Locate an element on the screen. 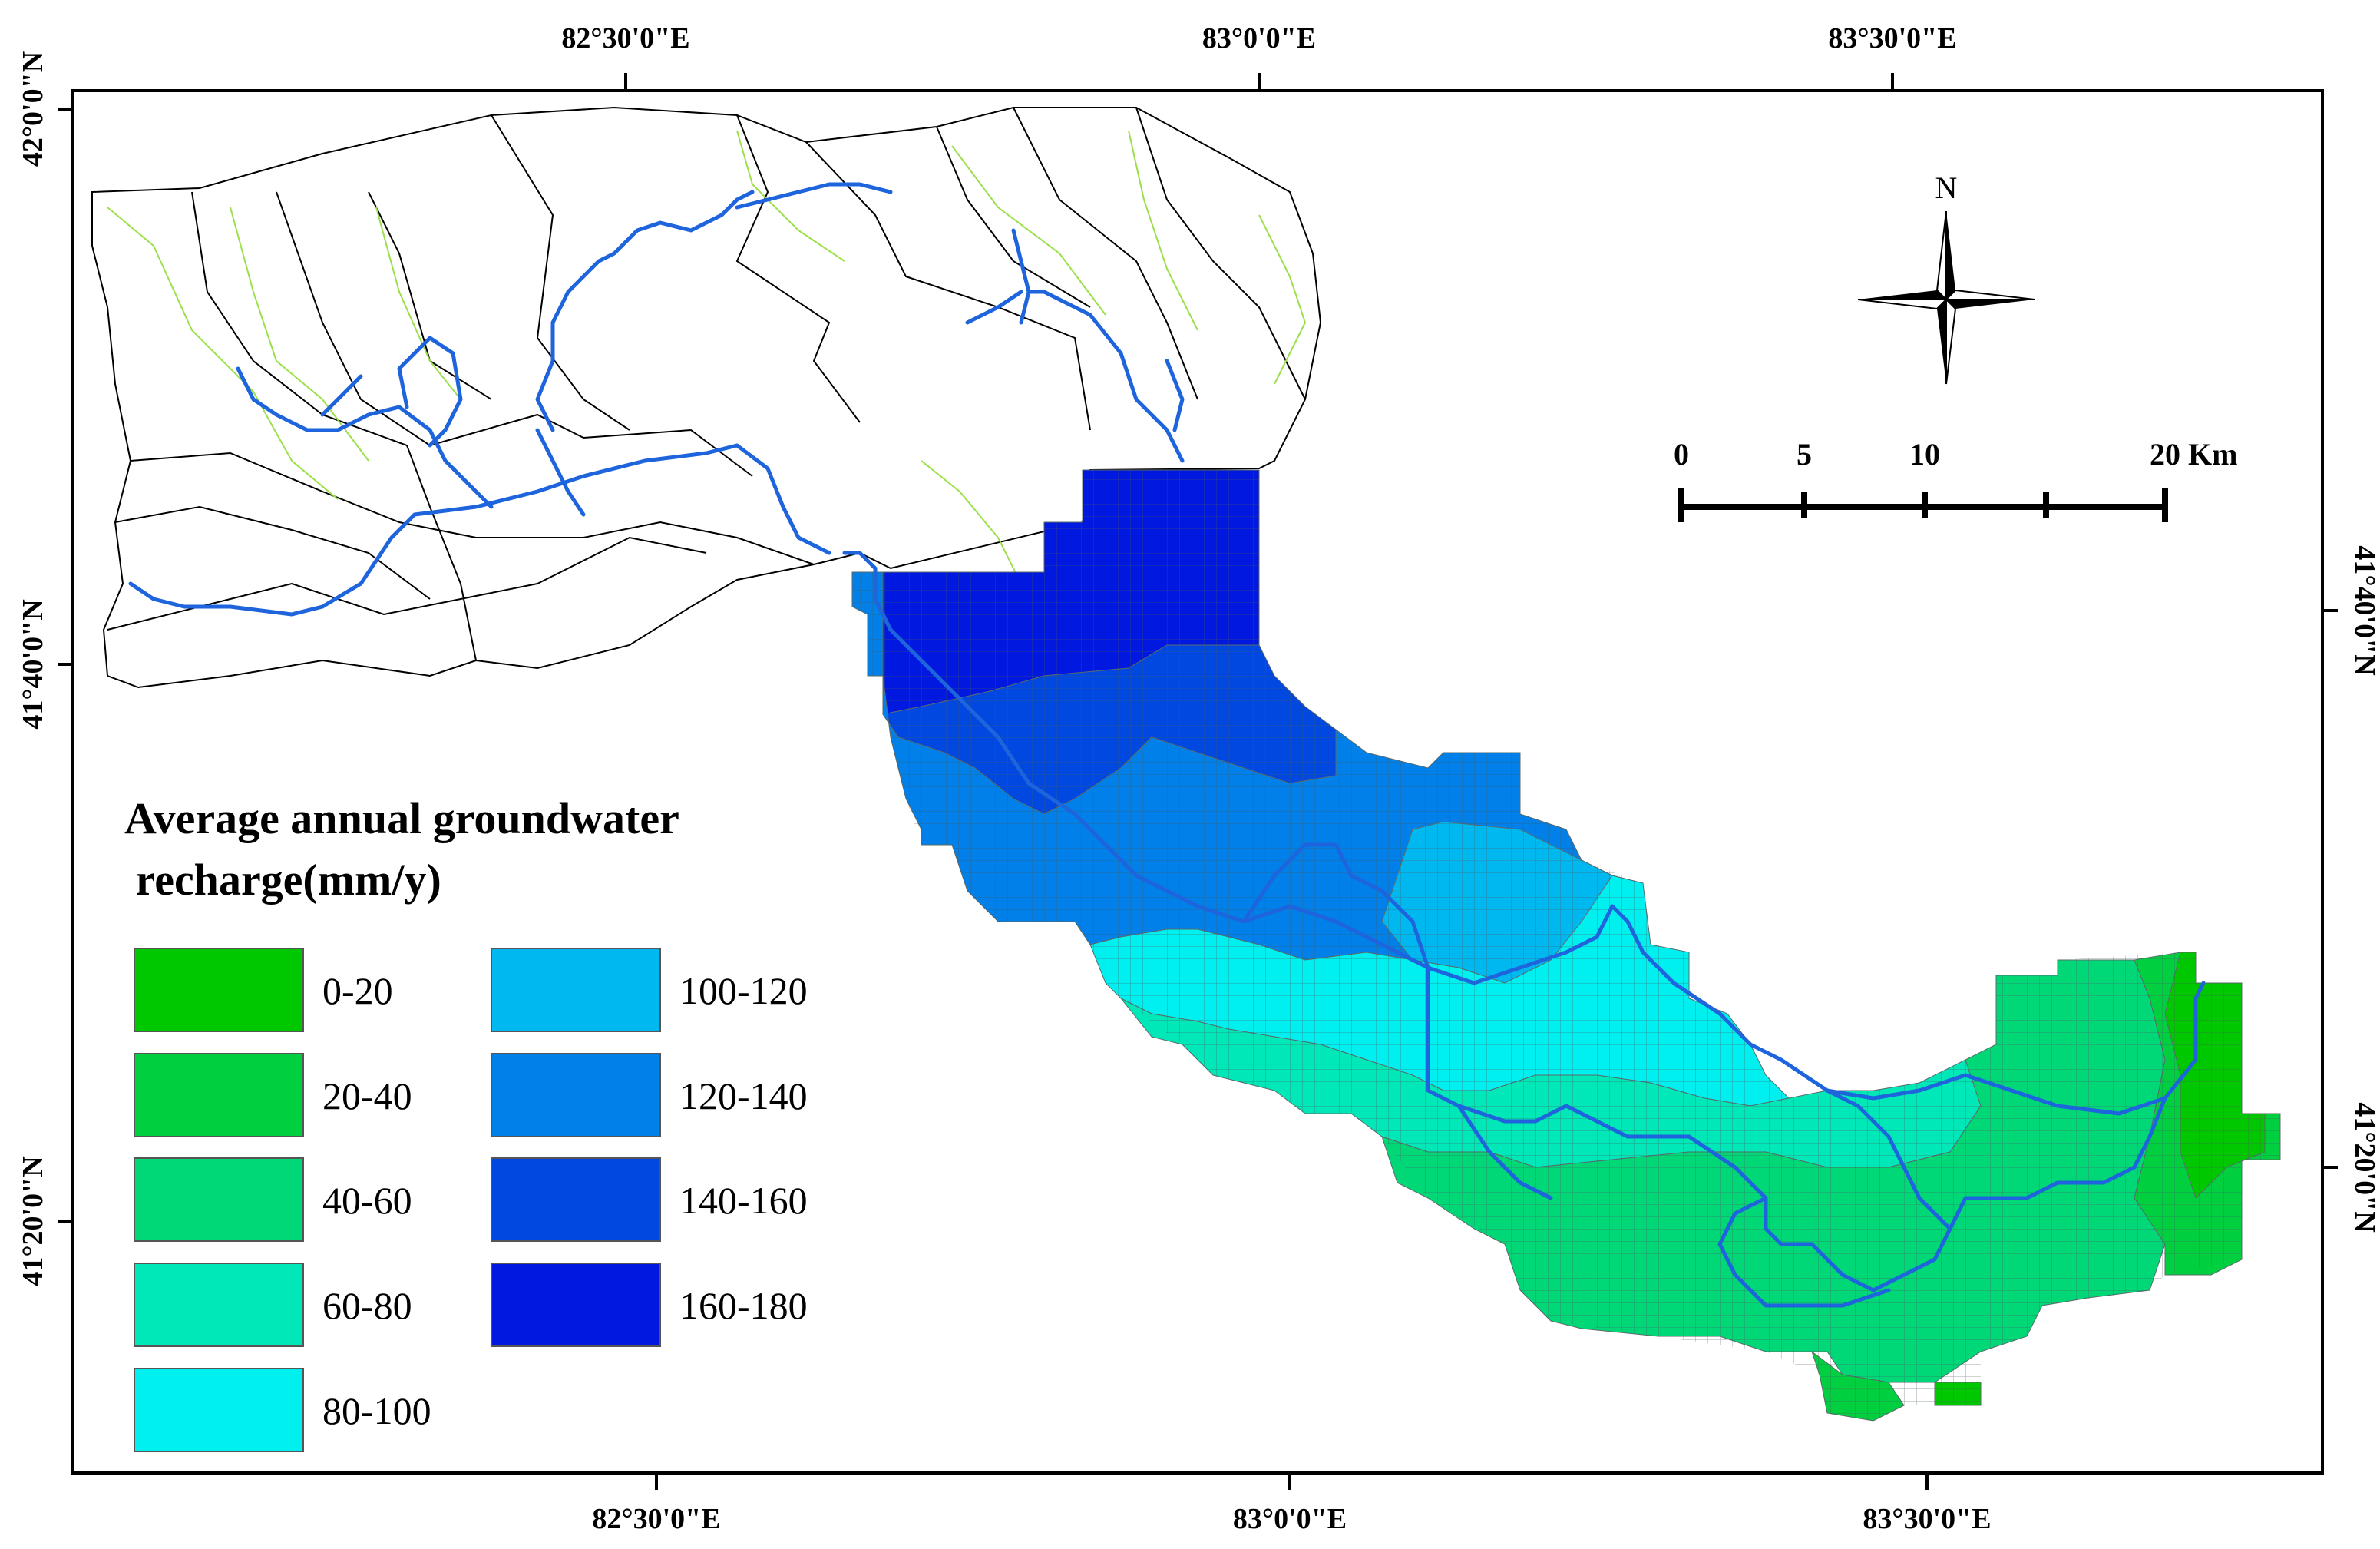 The height and width of the screenshot is (1549, 2380). coord-left-2: 41°40'0"N is located at coordinates (33, 664).